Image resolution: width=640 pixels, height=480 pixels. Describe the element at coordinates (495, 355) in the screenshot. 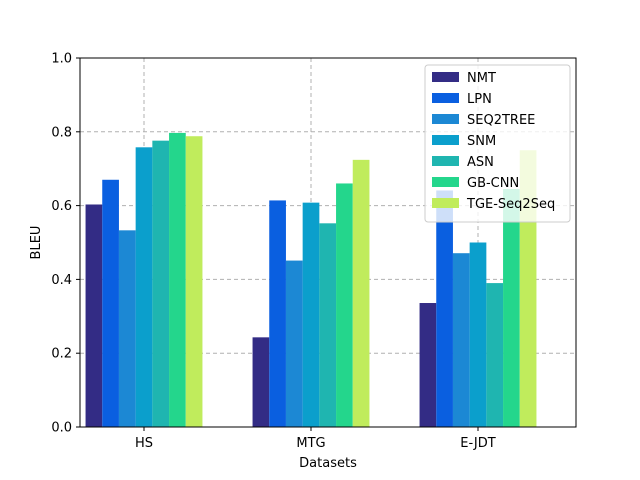

I see `bar-asn-e-jdt` at that location.